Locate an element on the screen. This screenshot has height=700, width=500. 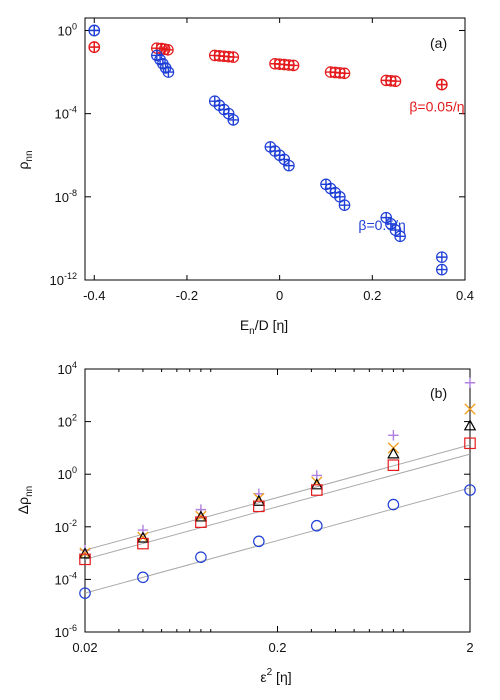
y-tick-label: 10⁻¹² is located at coordinates (63, 279).